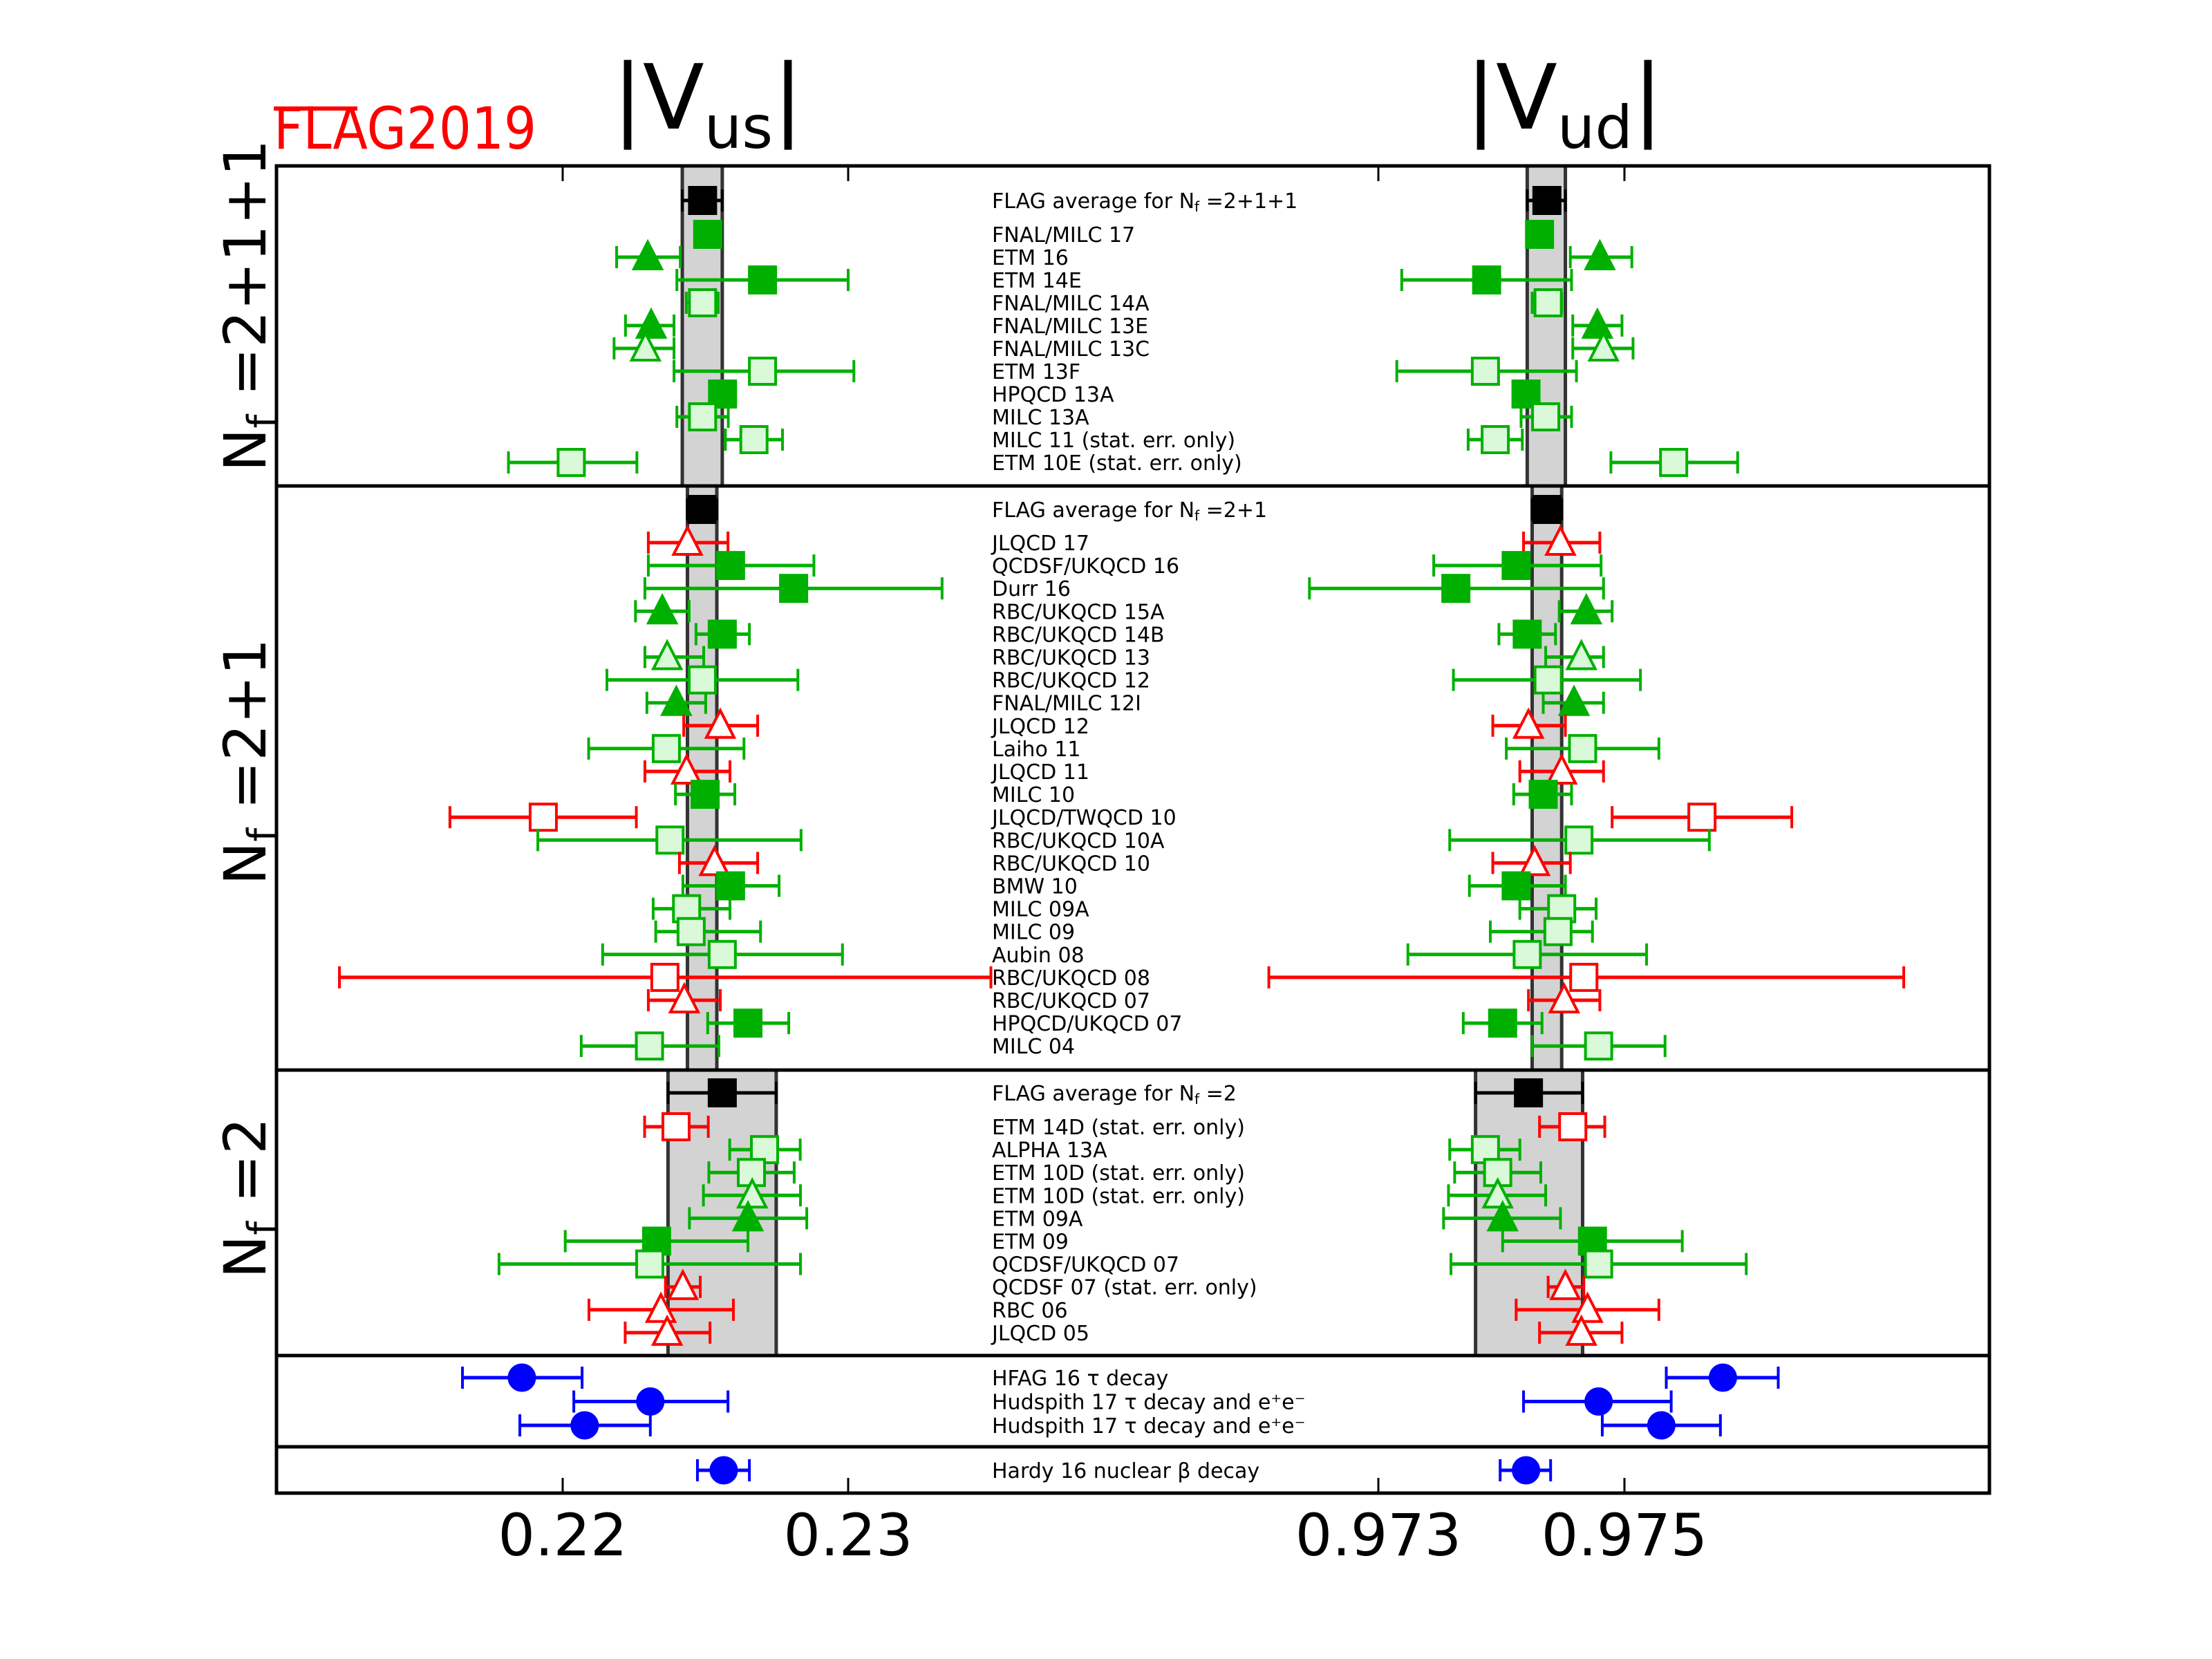  What do you see at coordinates (1053, 395) in the screenshot?
I see `study-label: HPQCD 13A` at bounding box center [1053, 395].